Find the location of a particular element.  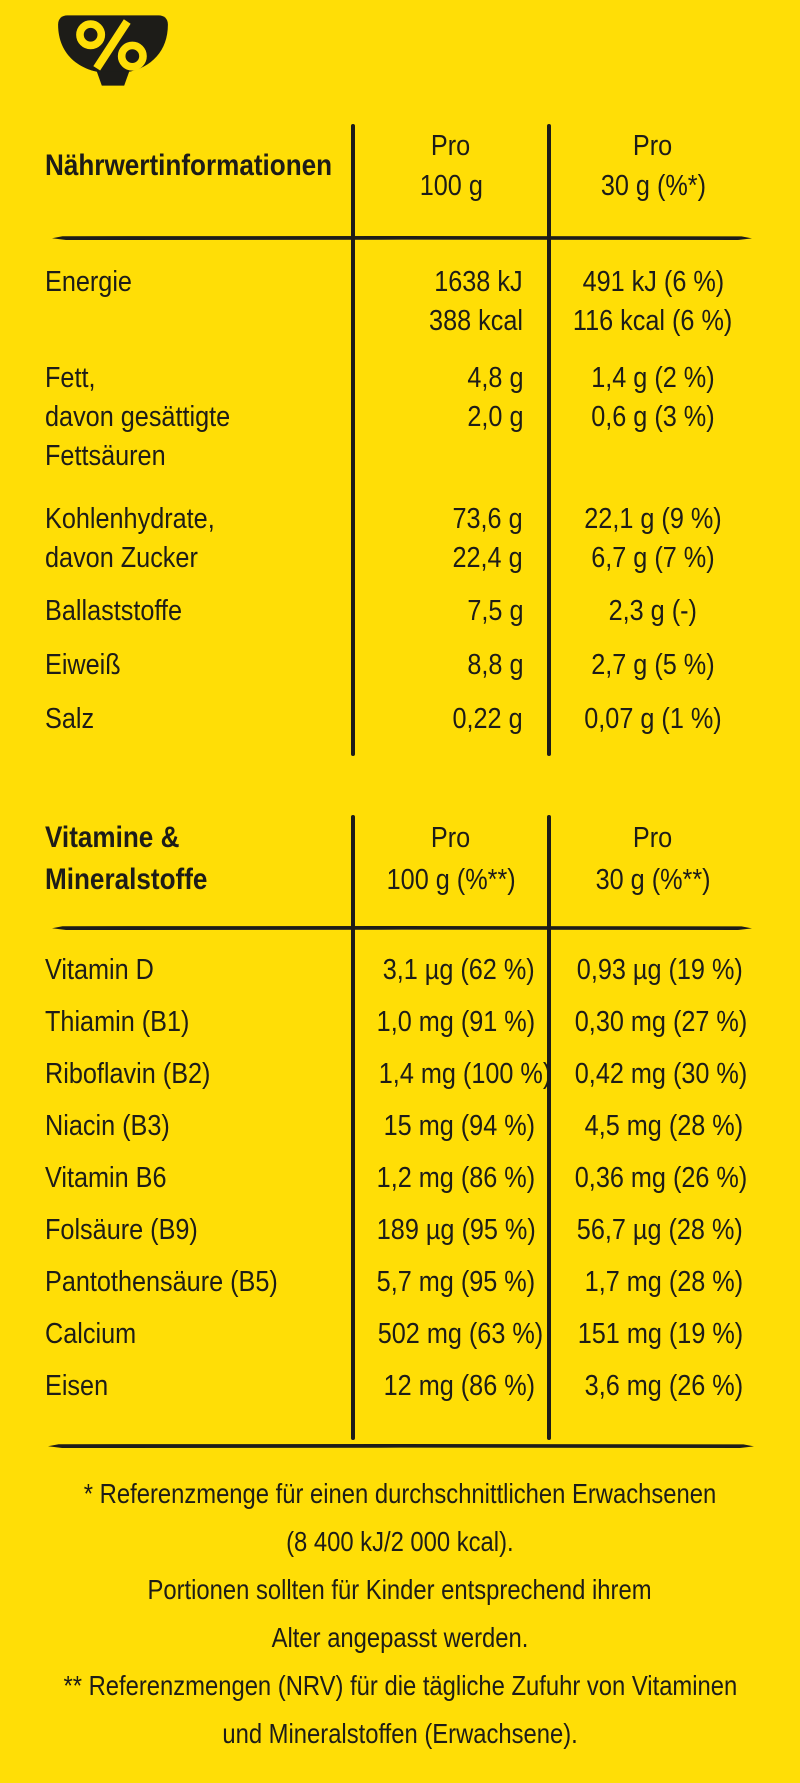

table-row-vitamin-b6: Vitamin B6 1,2 mg (86 %) 0,36 mg (26 %) is located at coordinates (396, 1178).